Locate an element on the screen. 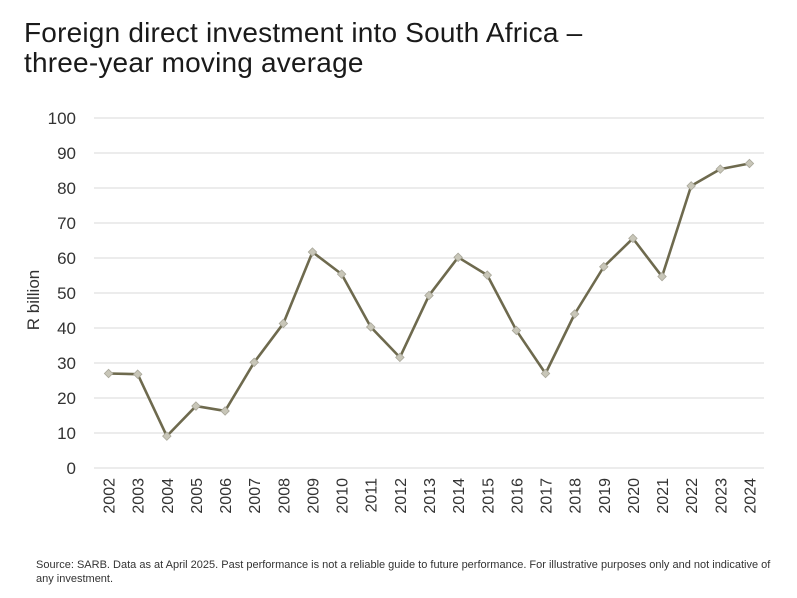 The height and width of the screenshot is (598, 797). x-tick-label: 2013 is located at coordinates (430, 496).